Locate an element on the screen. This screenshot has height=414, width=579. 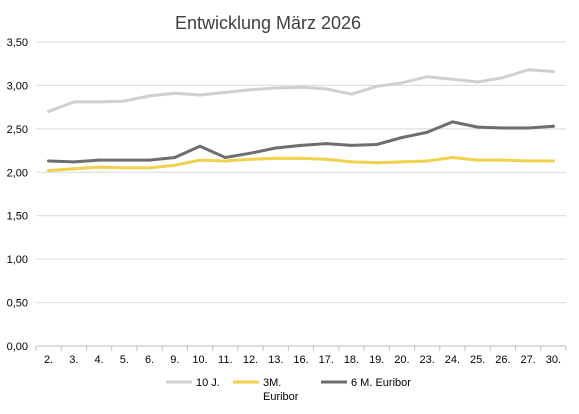
x-tick-label: 12. is located at coordinates (250, 360).